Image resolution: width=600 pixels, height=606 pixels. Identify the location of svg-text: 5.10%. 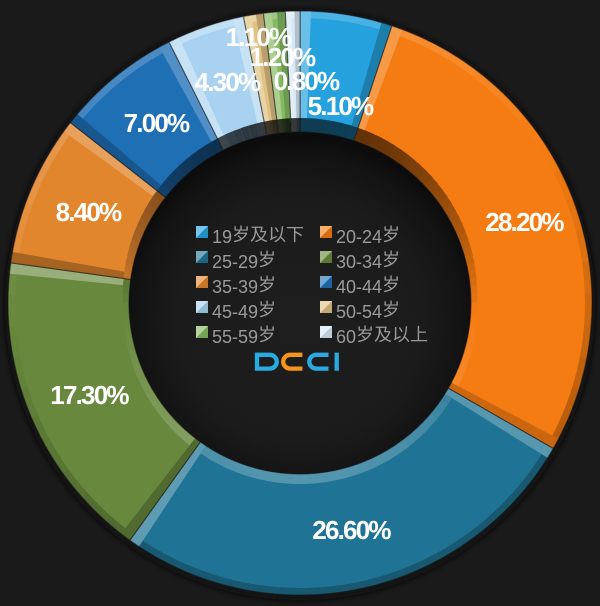
(341, 106).